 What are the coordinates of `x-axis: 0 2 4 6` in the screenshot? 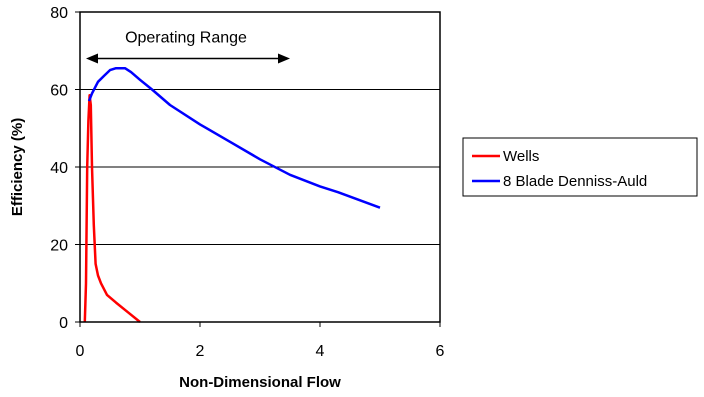 It's located at (260, 341).